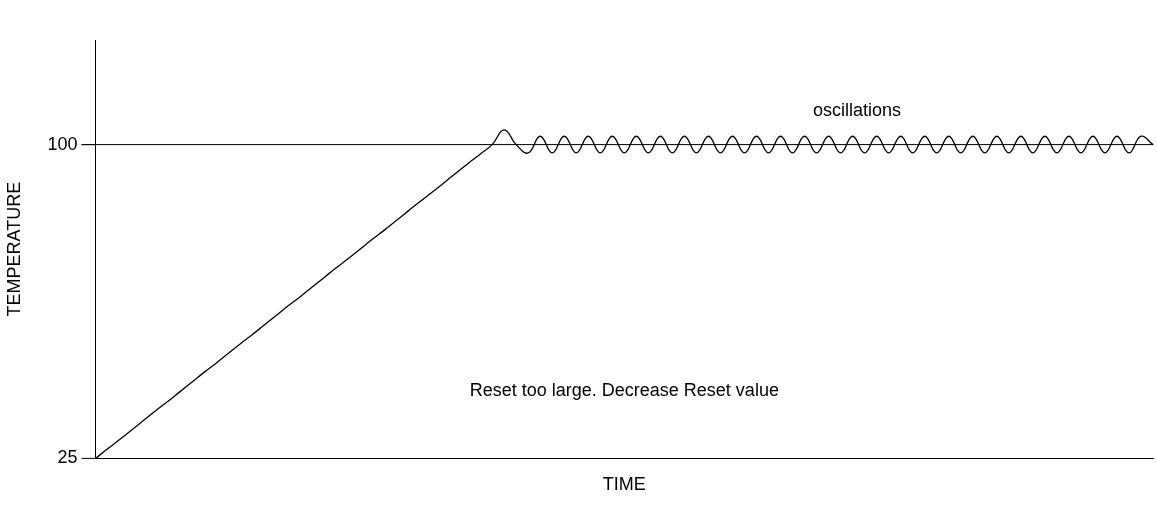  I want to click on y-tick-label: 25, so click(67, 457).